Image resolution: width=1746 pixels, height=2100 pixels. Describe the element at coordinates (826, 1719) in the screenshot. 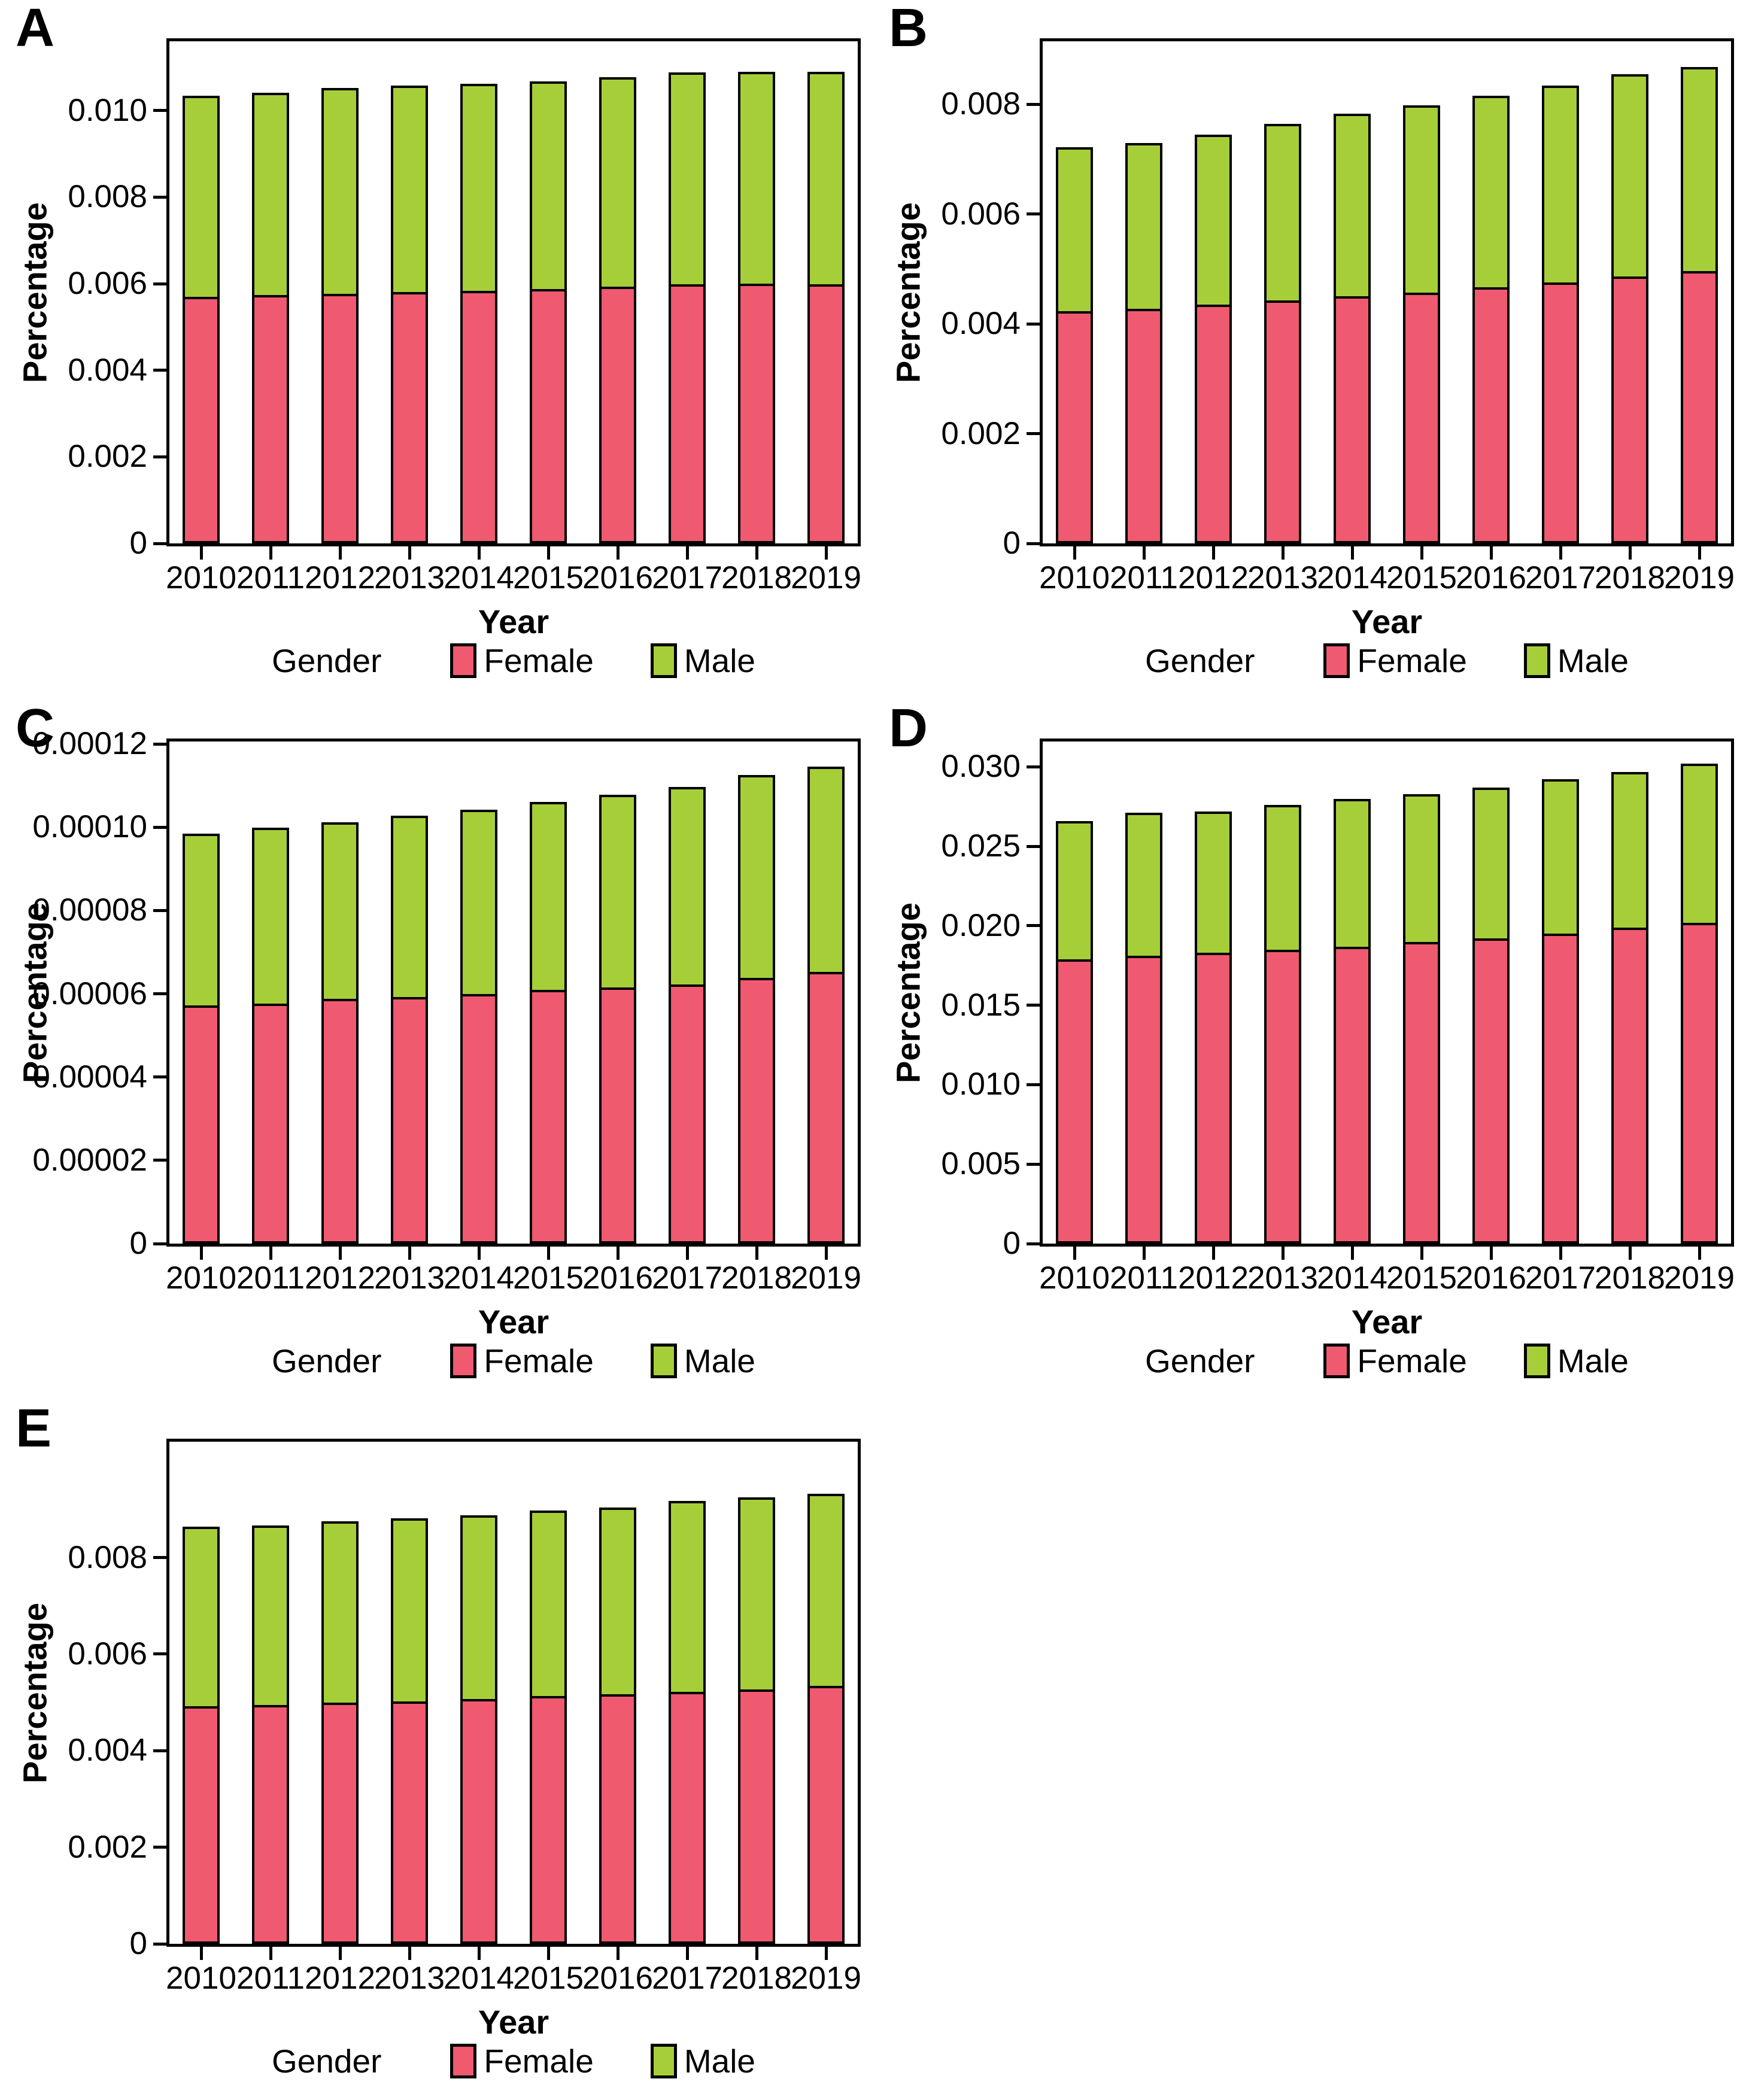

I see `stacked-bar-2019` at that location.